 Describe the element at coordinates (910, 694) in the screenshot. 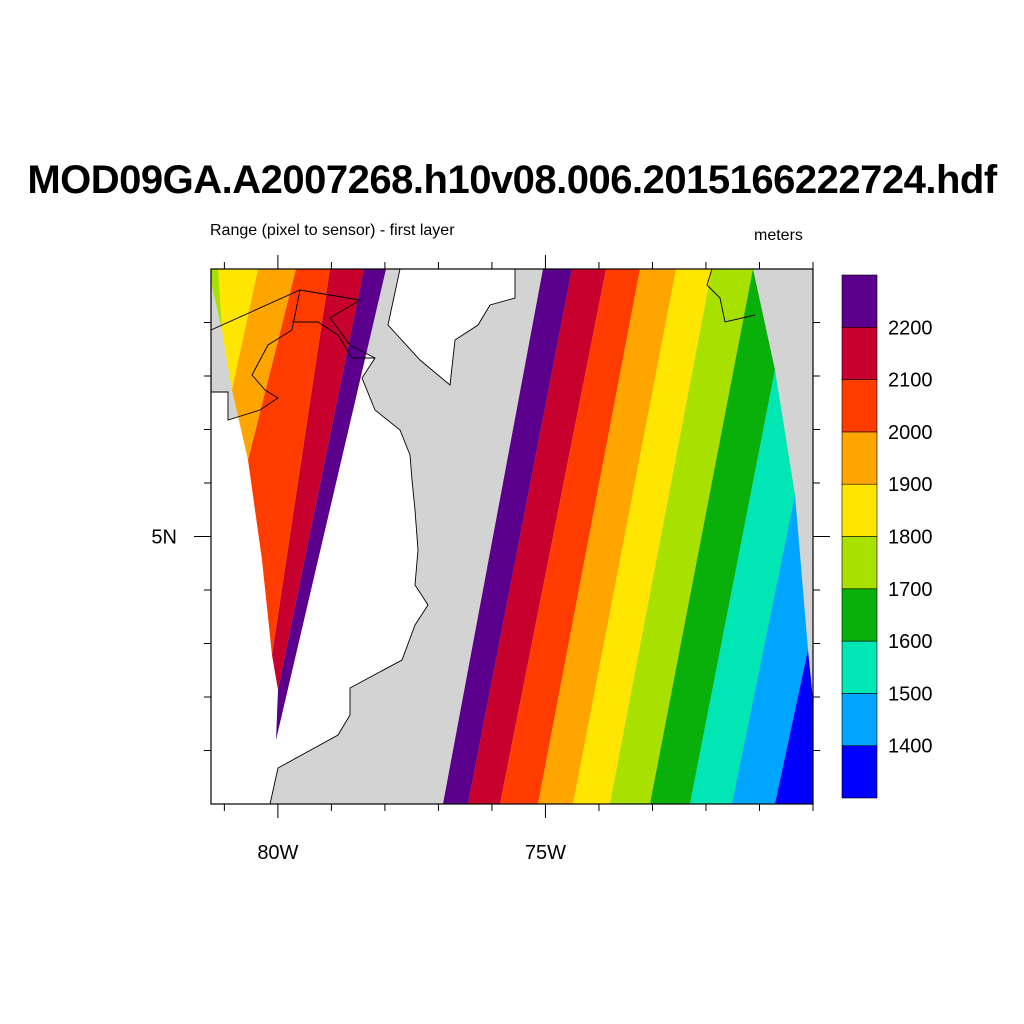

I see `colorbar-label: 1500` at that location.